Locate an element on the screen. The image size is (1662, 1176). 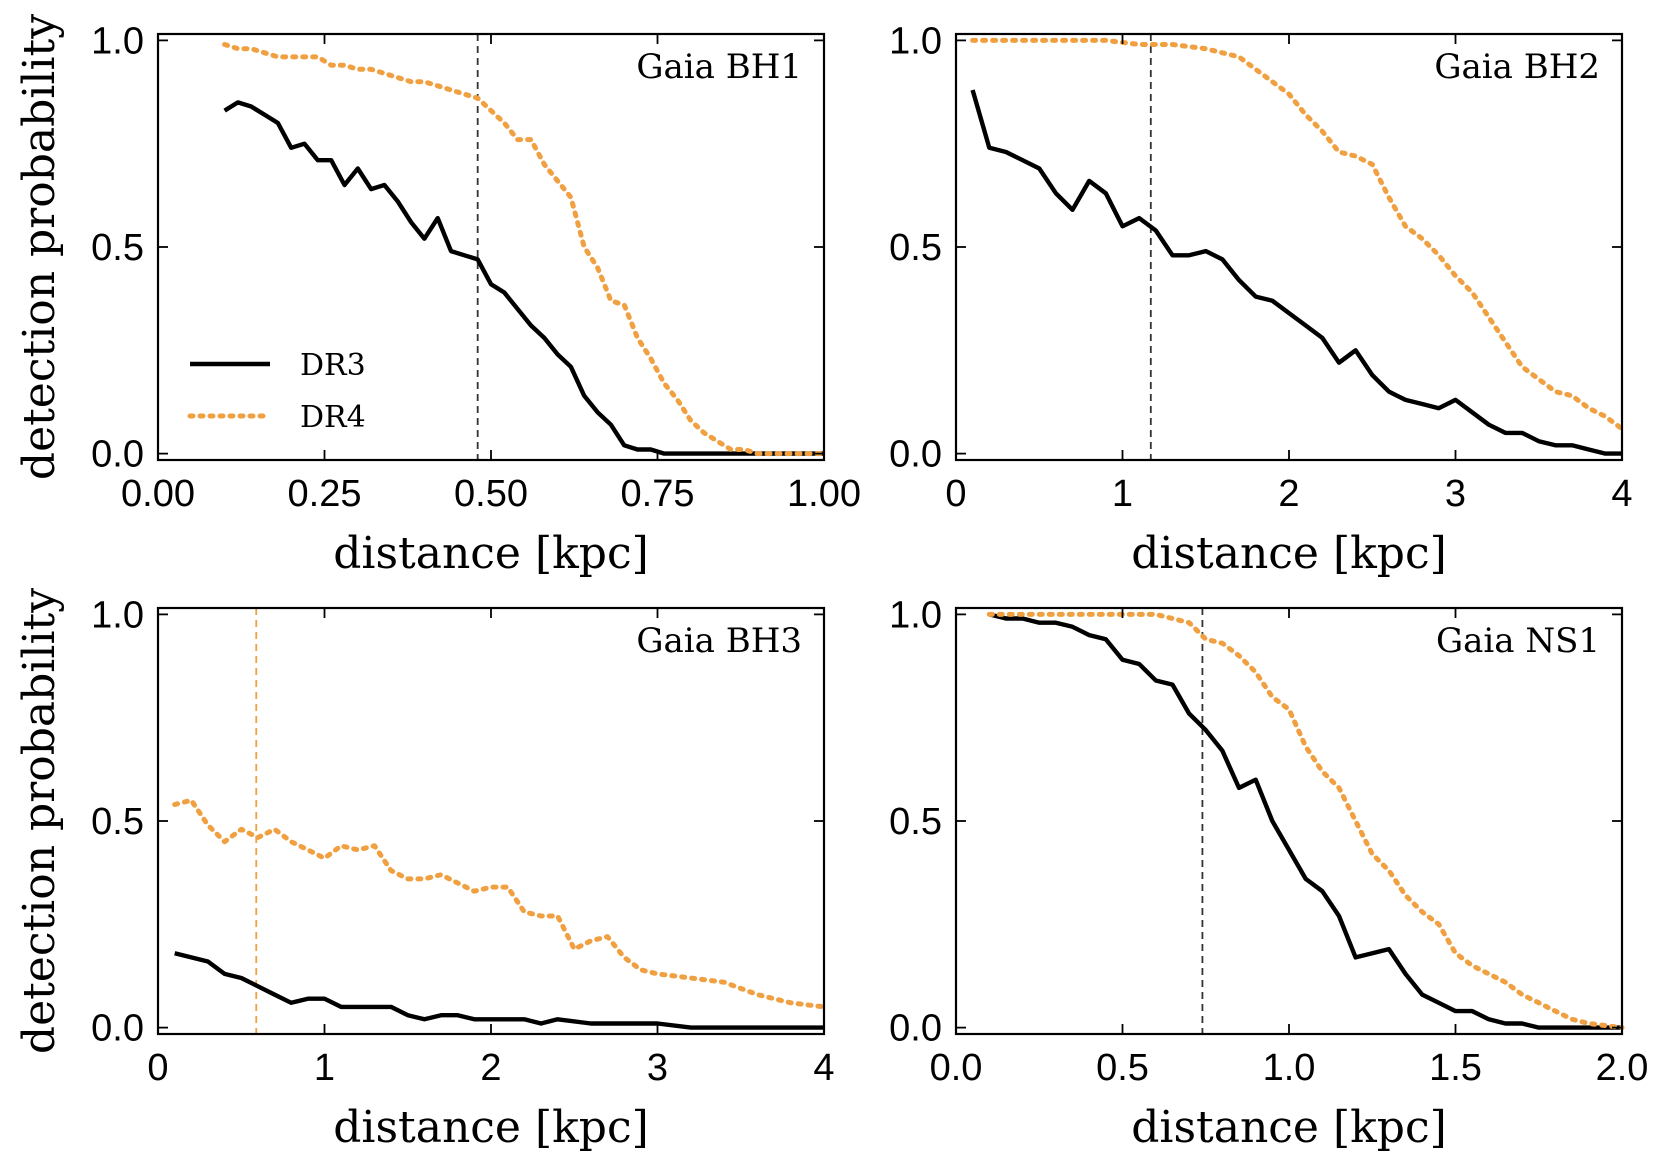
x-tick-label: 1.5 is located at coordinates (1455, 1068).